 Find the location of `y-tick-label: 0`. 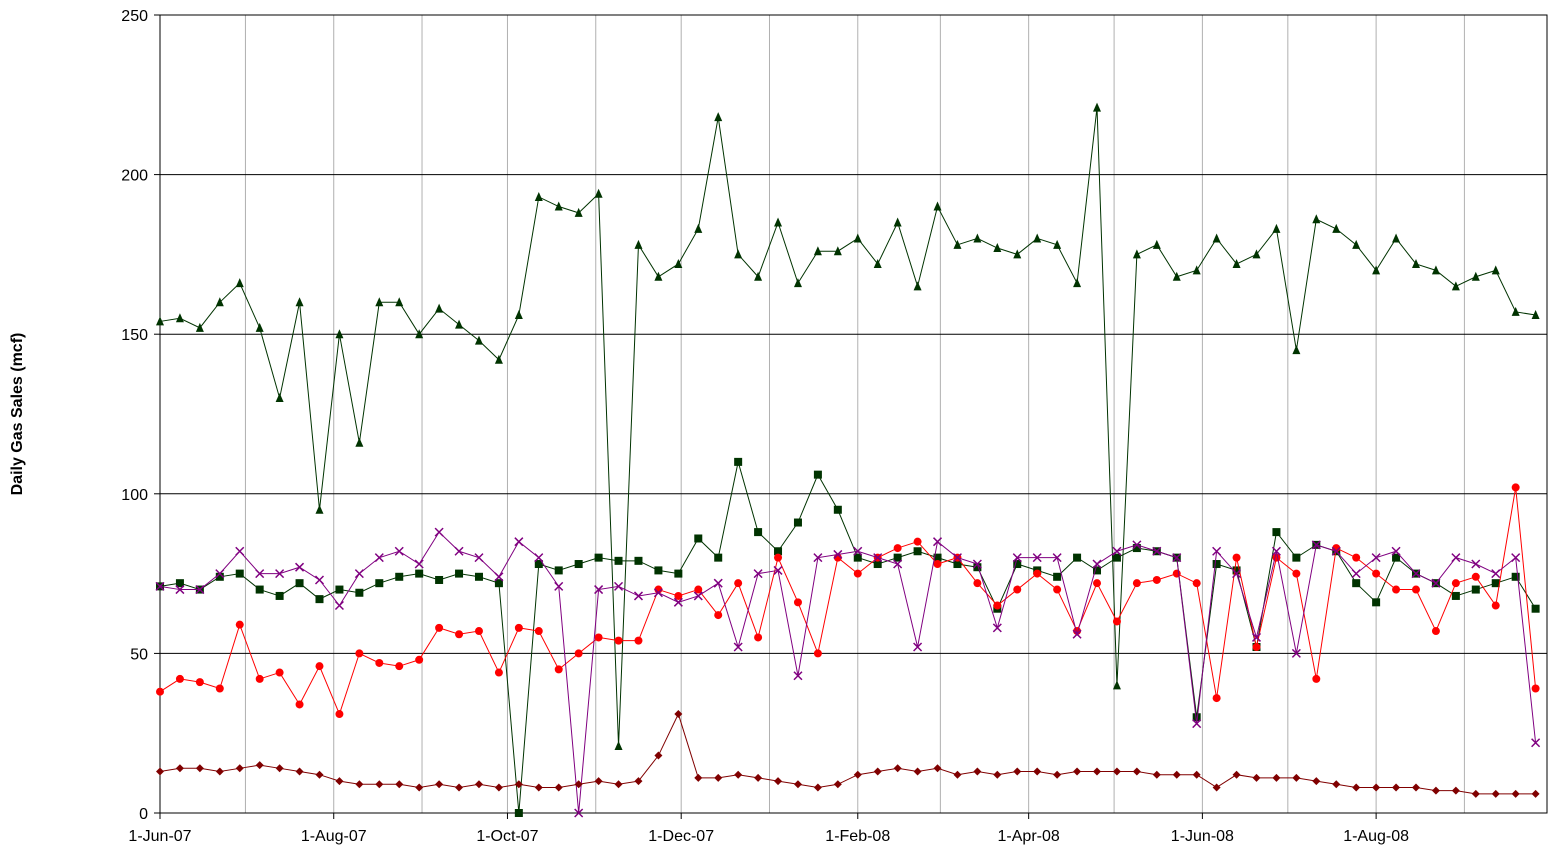

y-tick-label: 0 is located at coordinates (143, 814).